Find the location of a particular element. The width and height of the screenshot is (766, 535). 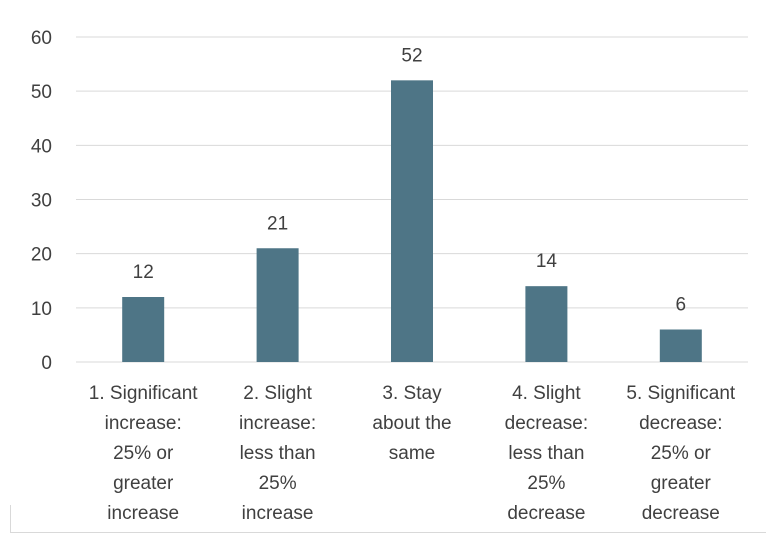

x-tick-label-line: 5. Significant is located at coordinates (681, 393).